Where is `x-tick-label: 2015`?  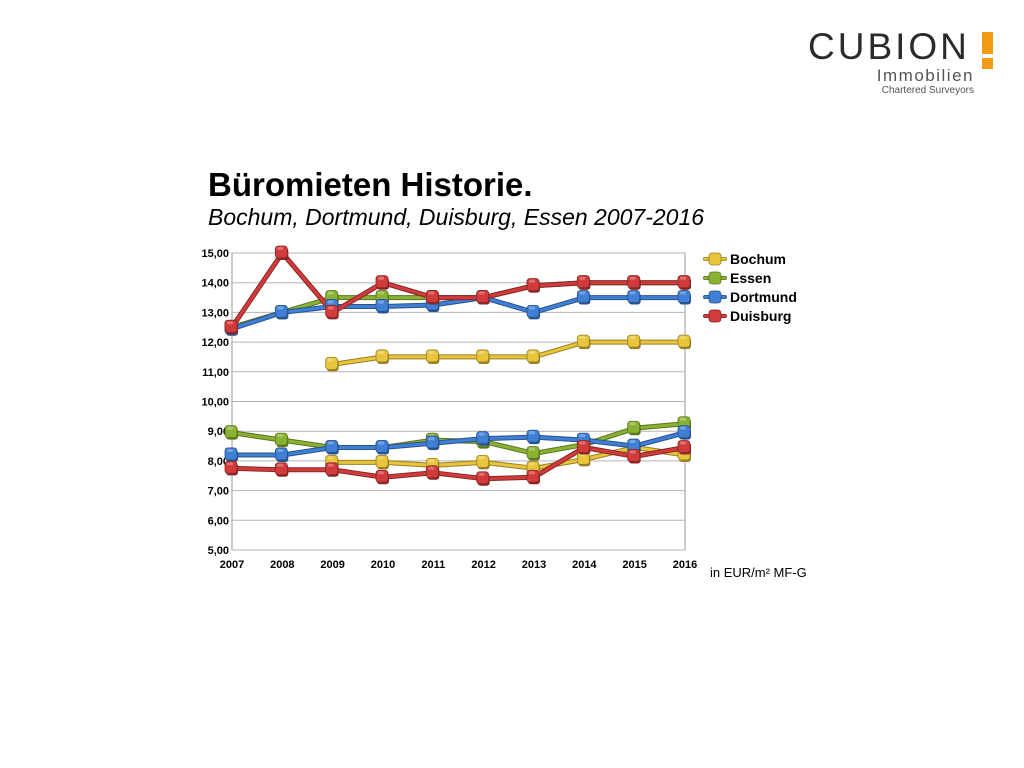 x-tick-label: 2015 is located at coordinates (634, 565).